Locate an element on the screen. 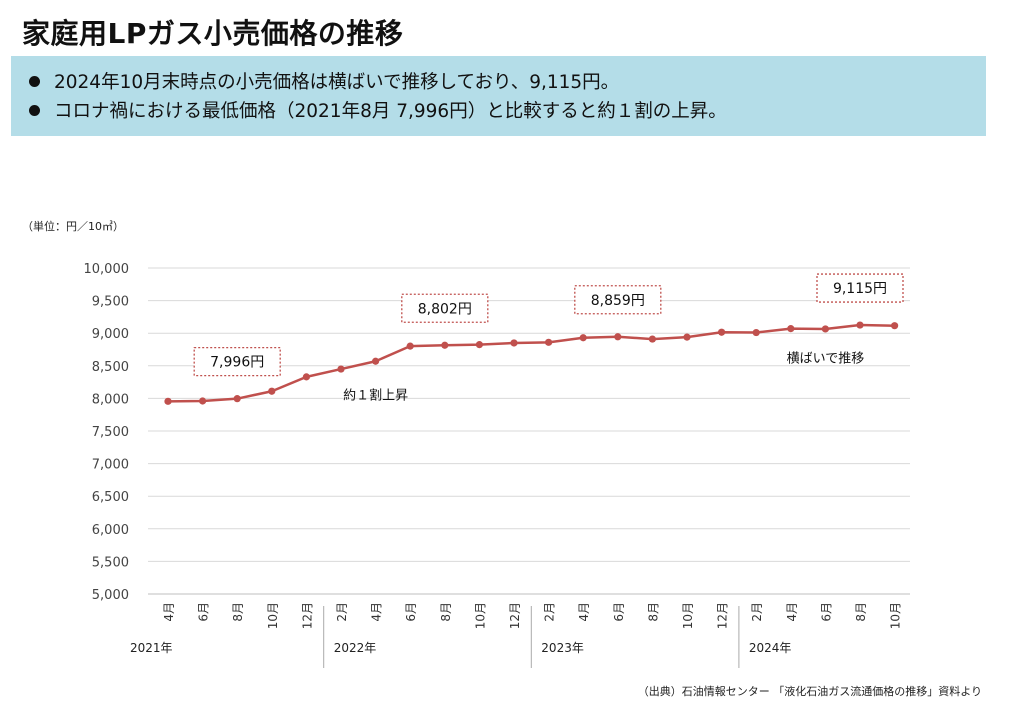 The width and height of the screenshot is (1024, 705). year-label: 2022年 is located at coordinates (355, 648).